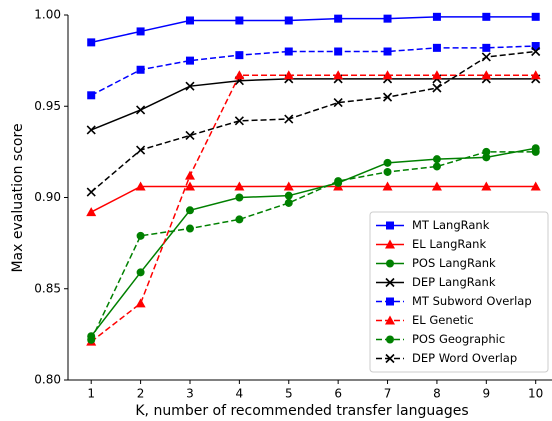 The width and height of the screenshot is (552, 421). Describe the element at coordinates (18, 197) in the screenshot. I see `y-axis-label: Max evaluation score` at that location.